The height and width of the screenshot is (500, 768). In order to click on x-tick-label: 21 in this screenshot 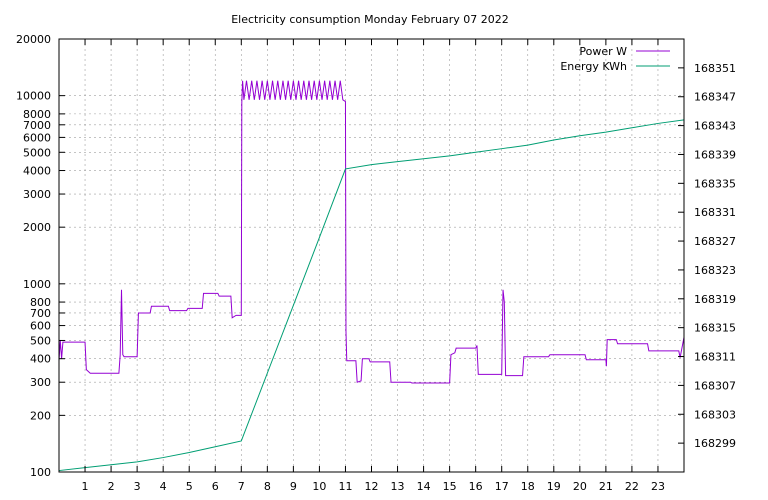, I will do `click(606, 486)`.